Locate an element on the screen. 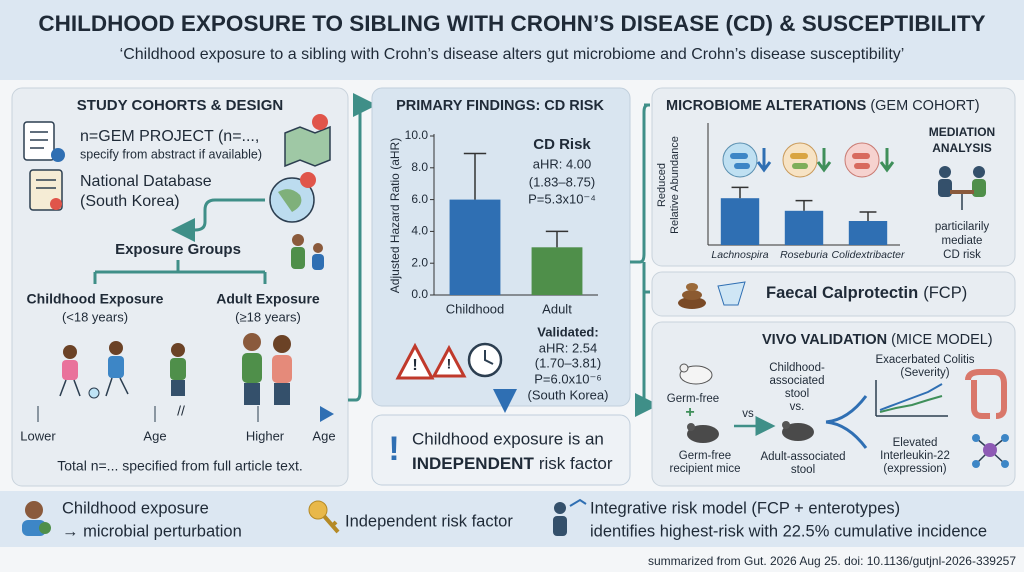 This screenshot has width=1024, height=572. document-icon is located at coordinates (44, 141).